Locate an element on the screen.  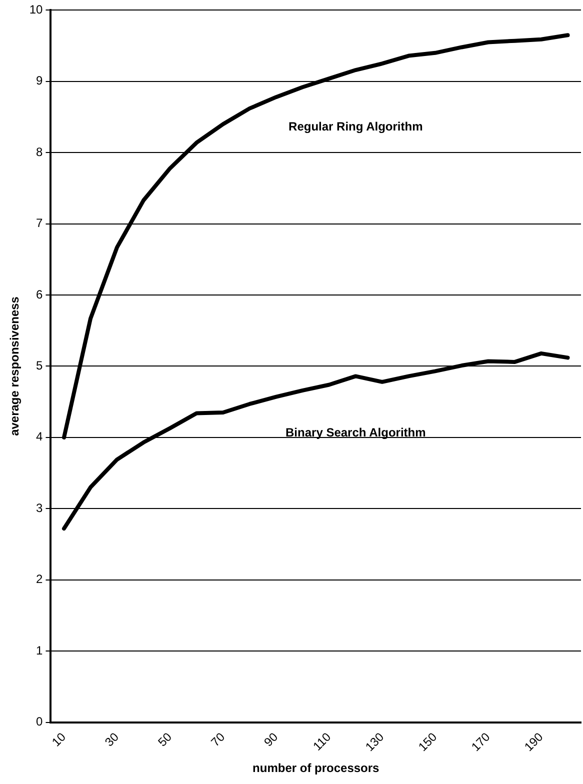
x-tick-label: 70 is located at coordinates (218, 740).